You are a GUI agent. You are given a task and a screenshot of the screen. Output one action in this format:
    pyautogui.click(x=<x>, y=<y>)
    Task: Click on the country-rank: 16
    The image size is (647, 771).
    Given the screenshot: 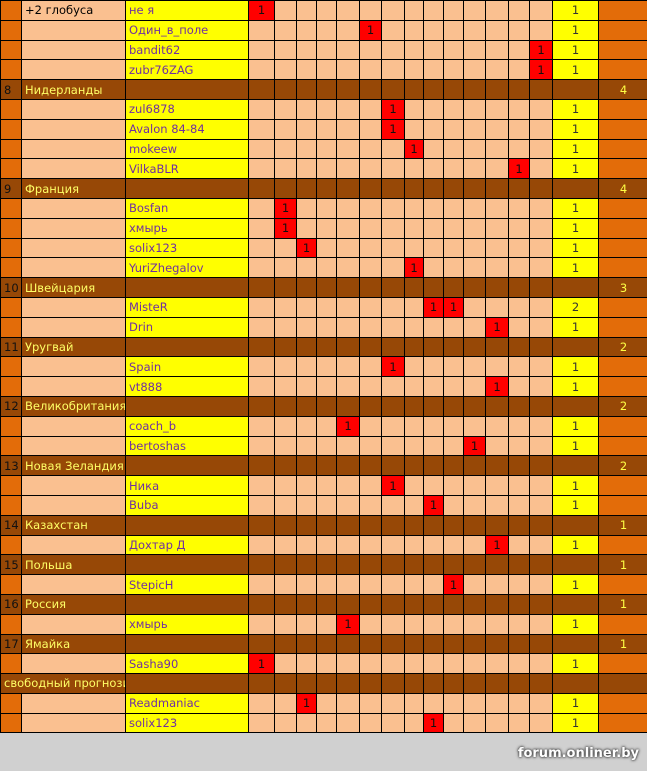 What is the action you would take?
    pyautogui.click(x=11, y=604)
    